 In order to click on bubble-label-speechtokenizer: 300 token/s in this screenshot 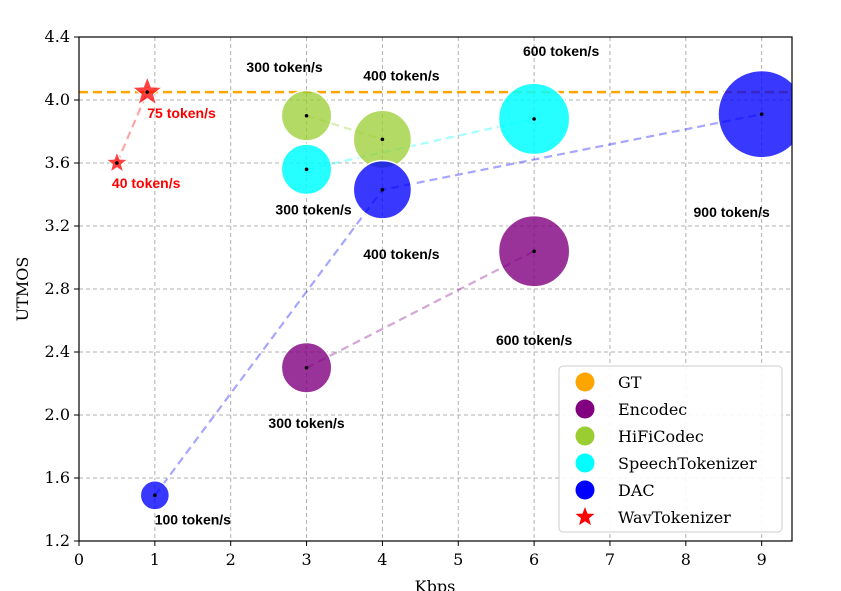, I will do `click(313, 209)`.